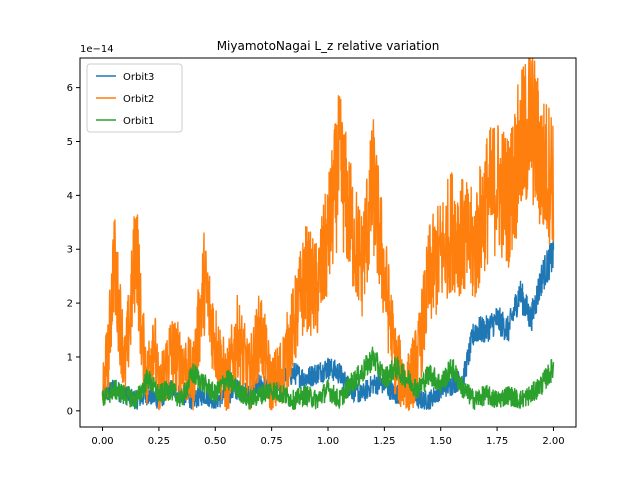 The height and width of the screenshot is (480, 640). What do you see at coordinates (70, 142) in the screenshot?
I see `y-tick-label: 5` at bounding box center [70, 142].